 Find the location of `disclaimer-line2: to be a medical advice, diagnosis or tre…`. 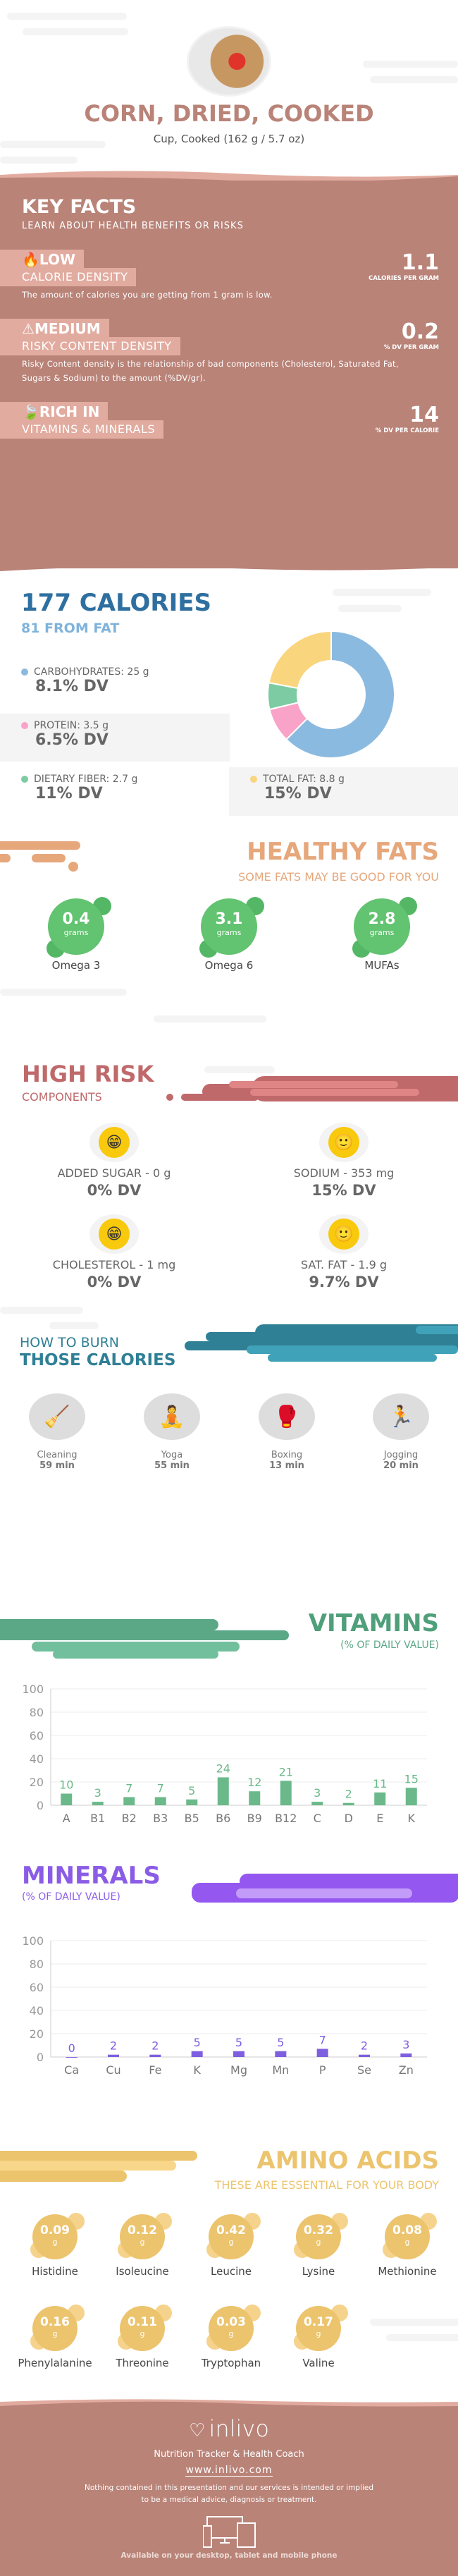

disclaimer-line2: to be a medical advice, diagnosis or tre… is located at coordinates (229, 2500).